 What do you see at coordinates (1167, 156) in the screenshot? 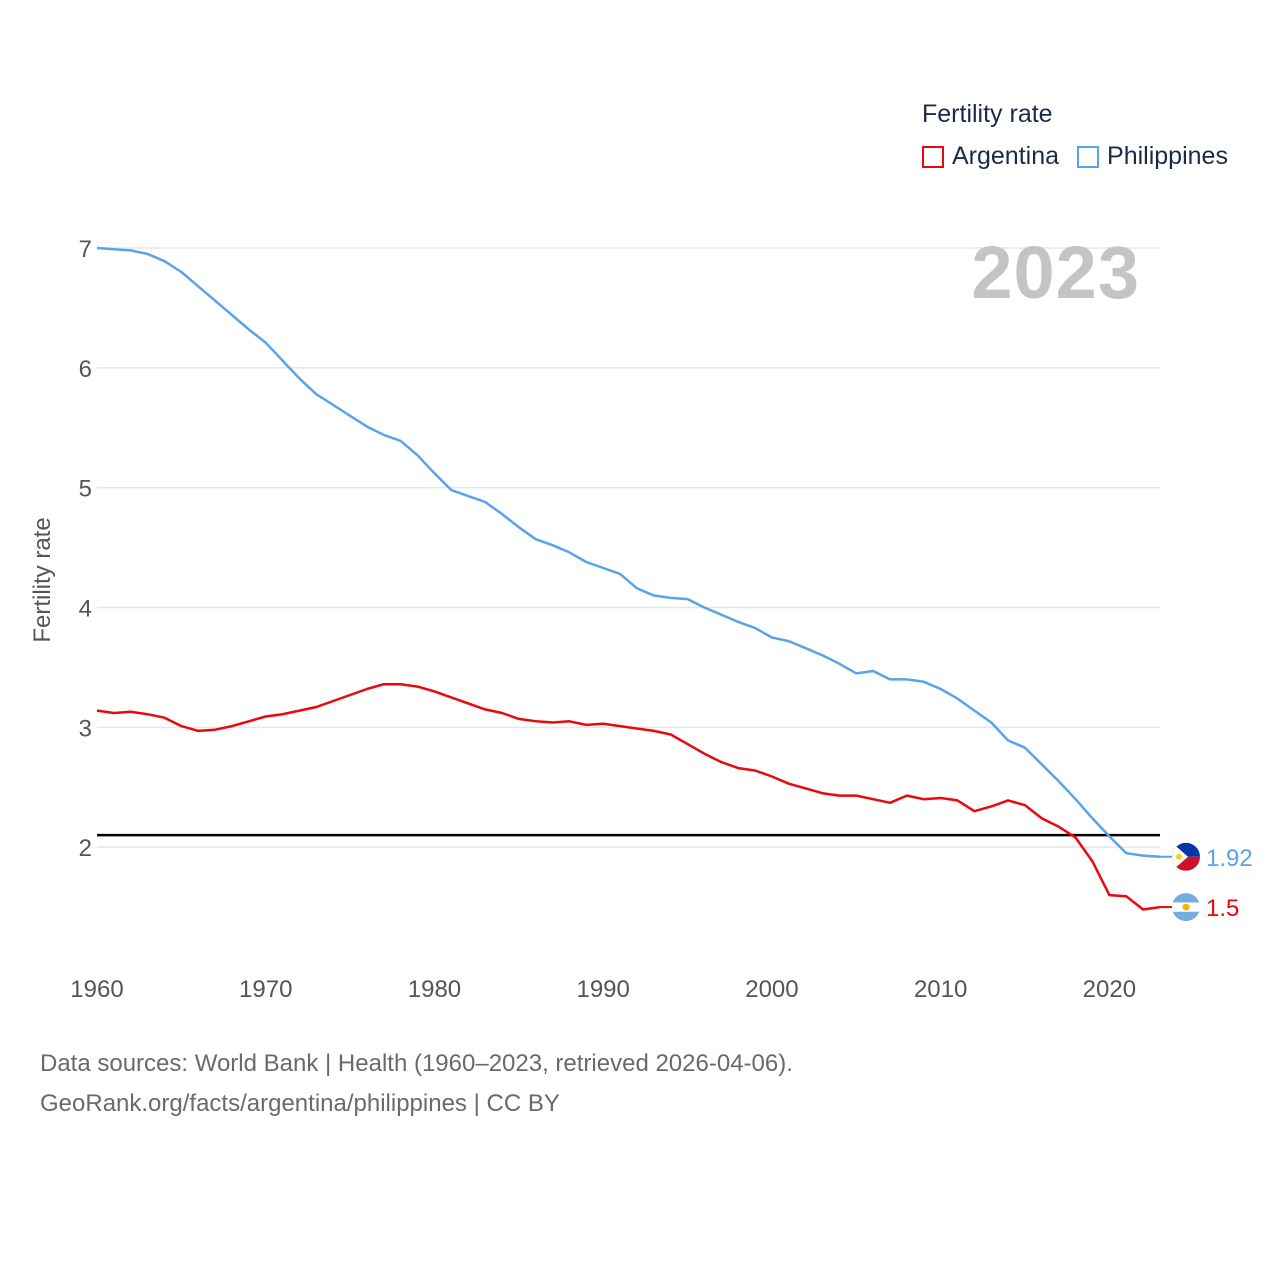
I see `legend-label-philippines: Philippines` at bounding box center [1167, 156].